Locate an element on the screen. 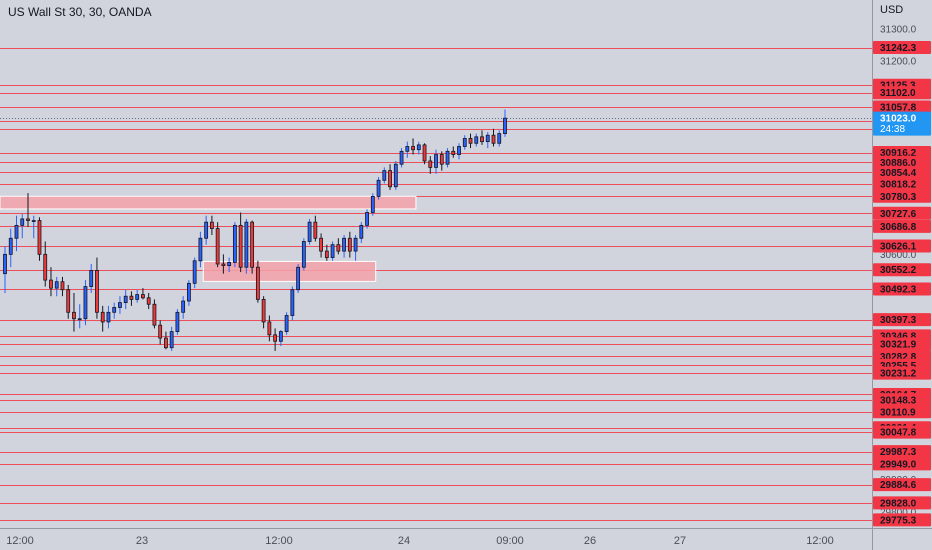 The image size is (932, 550). level-price-tag-label: 30148.3 is located at coordinates (898, 400).